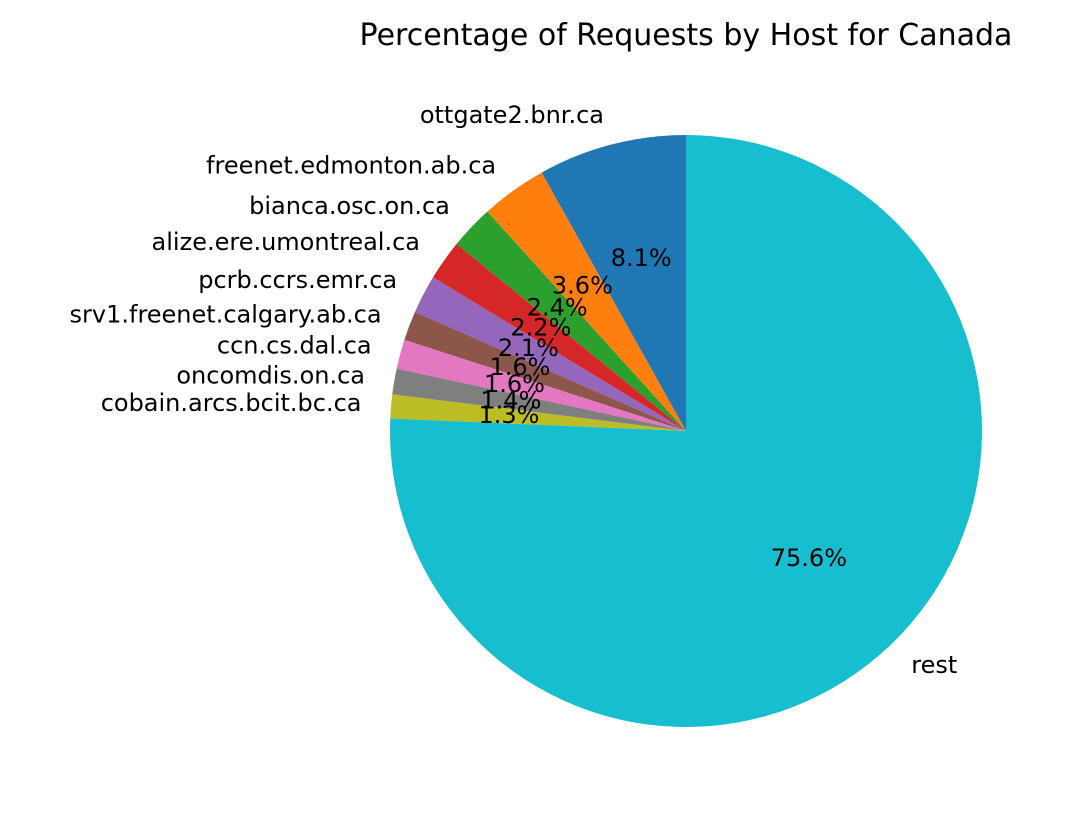 The height and width of the screenshot is (821, 1075). Describe the element at coordinates (582, 286) in the screenshot. I see `percent-label-1: 3.6%` at that location.